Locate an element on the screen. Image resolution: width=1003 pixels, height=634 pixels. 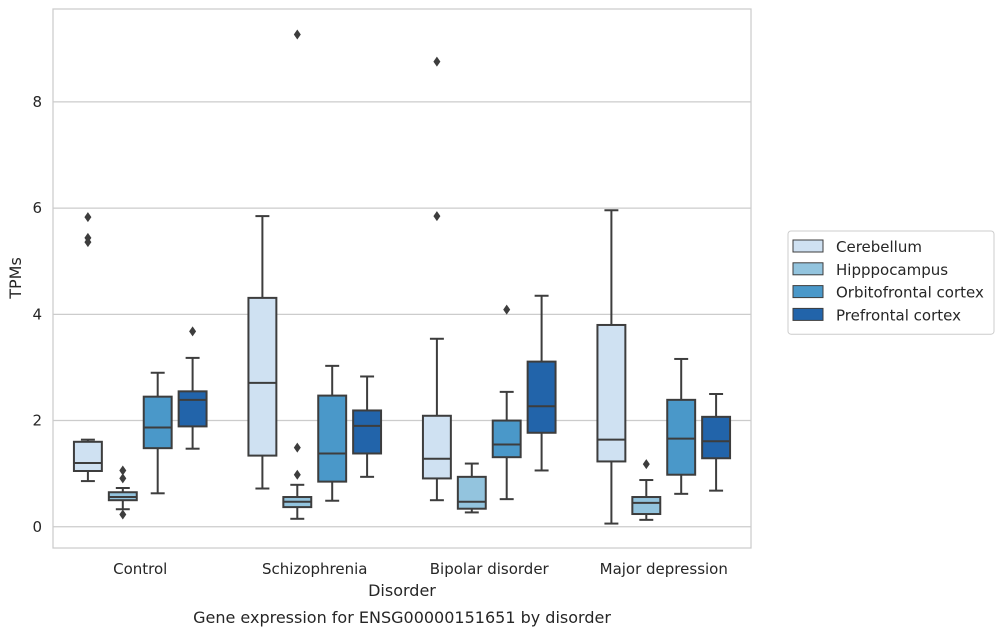
legend-frame is located at coordinates (891, 282).